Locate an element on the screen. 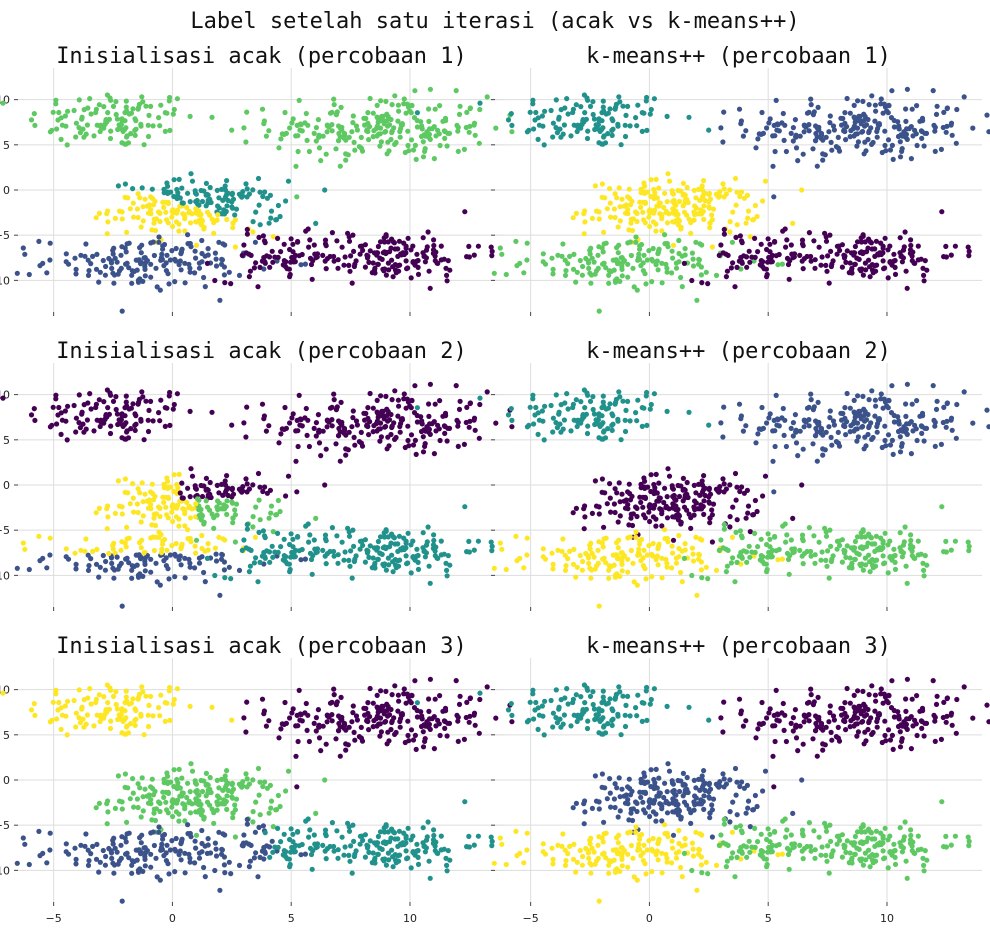 Image resolution: width=990 pixels, height=945 pixels. y-tick-label: −5 is located at coordinates (5, 825).